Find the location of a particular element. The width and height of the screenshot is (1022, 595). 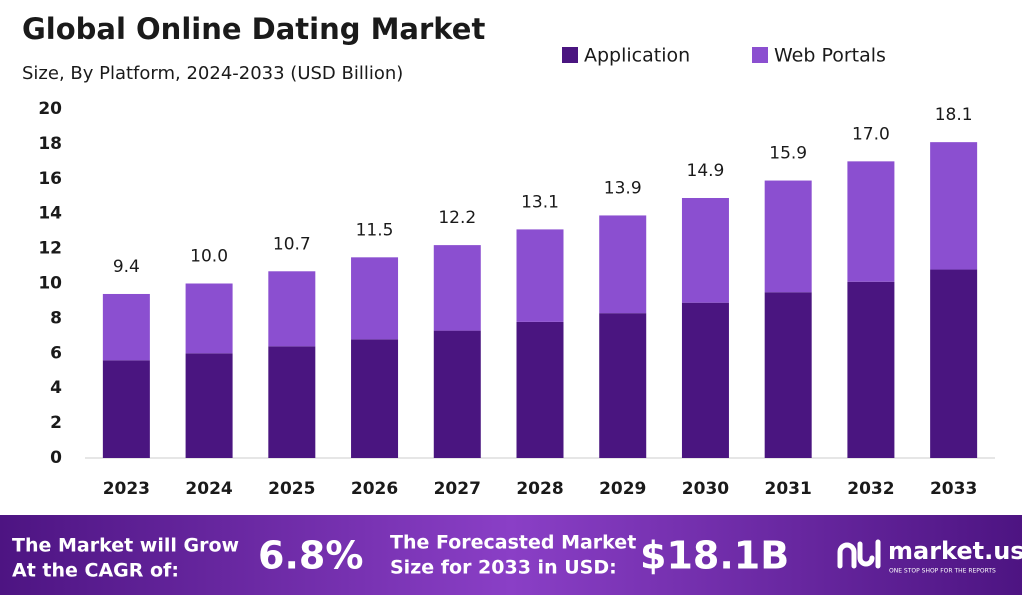

y-tick-label: 6 is located at coordinates (56, 353).